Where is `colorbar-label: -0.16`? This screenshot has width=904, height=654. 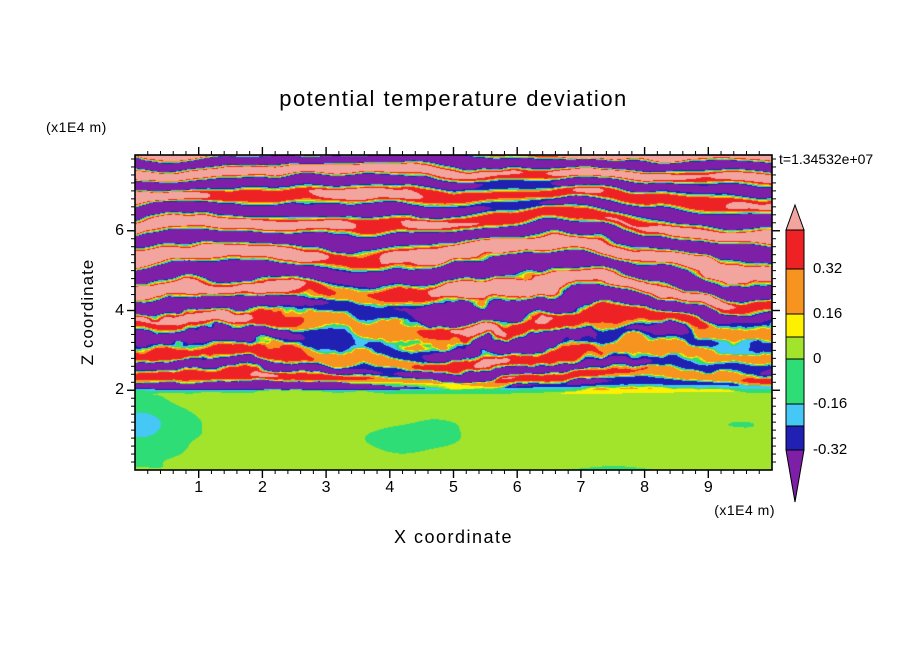 colorbar-label: -0.16 is located at coordinates (830, 403).